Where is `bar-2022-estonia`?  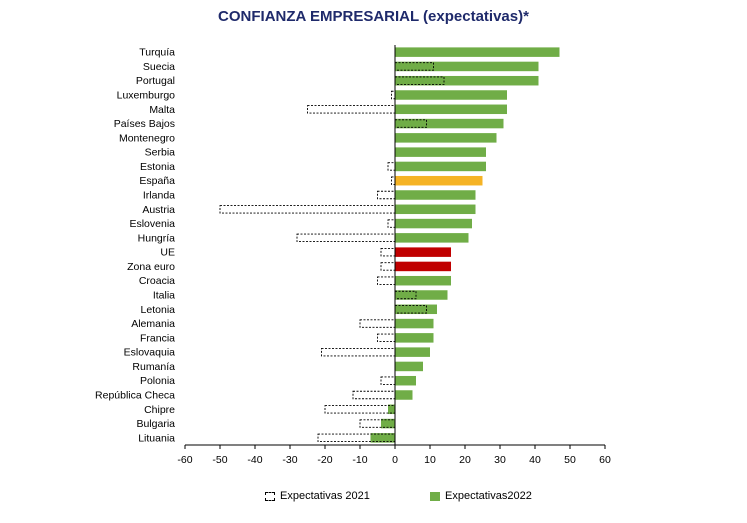
bar-2022-estonia is located at coordinates (440, 166).